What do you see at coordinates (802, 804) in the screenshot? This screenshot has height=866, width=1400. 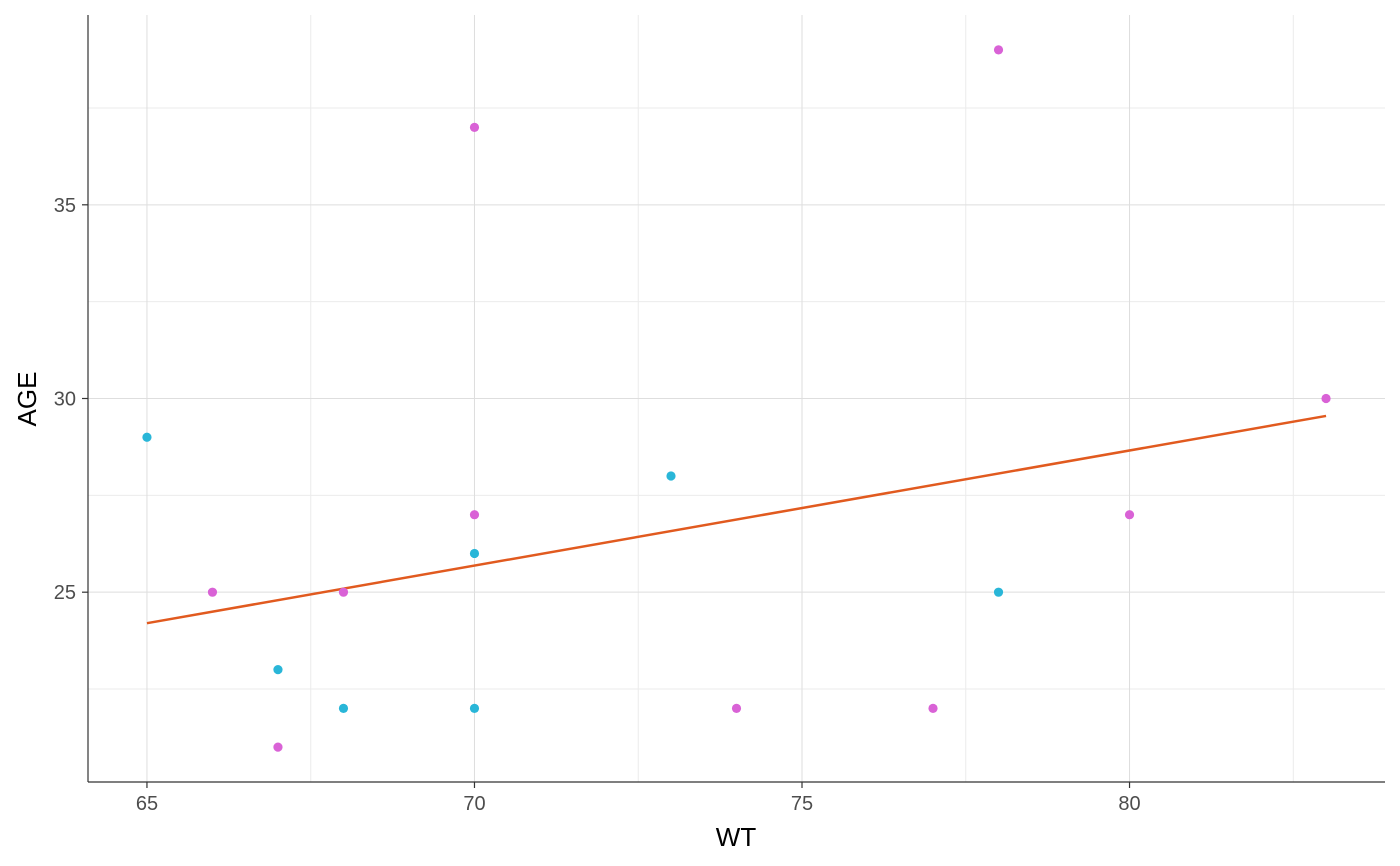 I see `x-tick-label: 75` at bounding box center [802, 804].